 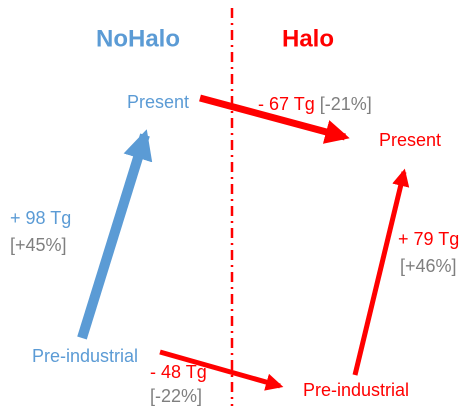 What do you see at coordinates (178, 372) in the screenshot?
I see `edge-change: - 48 Tg` at bounding box center [178, 372].